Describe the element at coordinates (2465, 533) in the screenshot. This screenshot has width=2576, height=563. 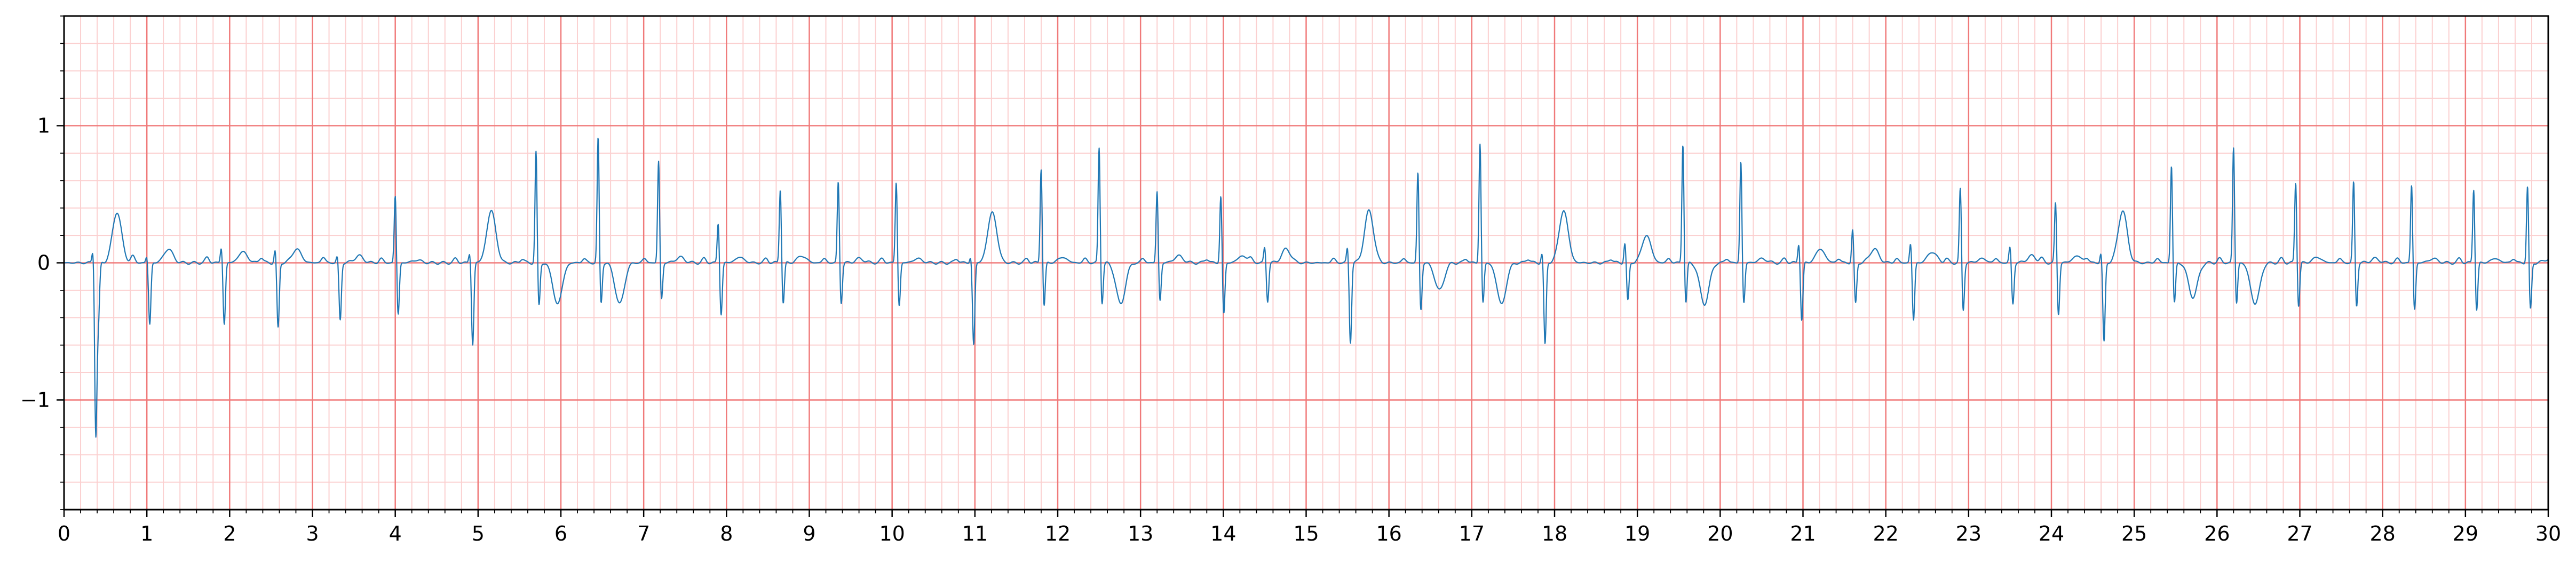
I see `x-tick-label: 29` at that location.